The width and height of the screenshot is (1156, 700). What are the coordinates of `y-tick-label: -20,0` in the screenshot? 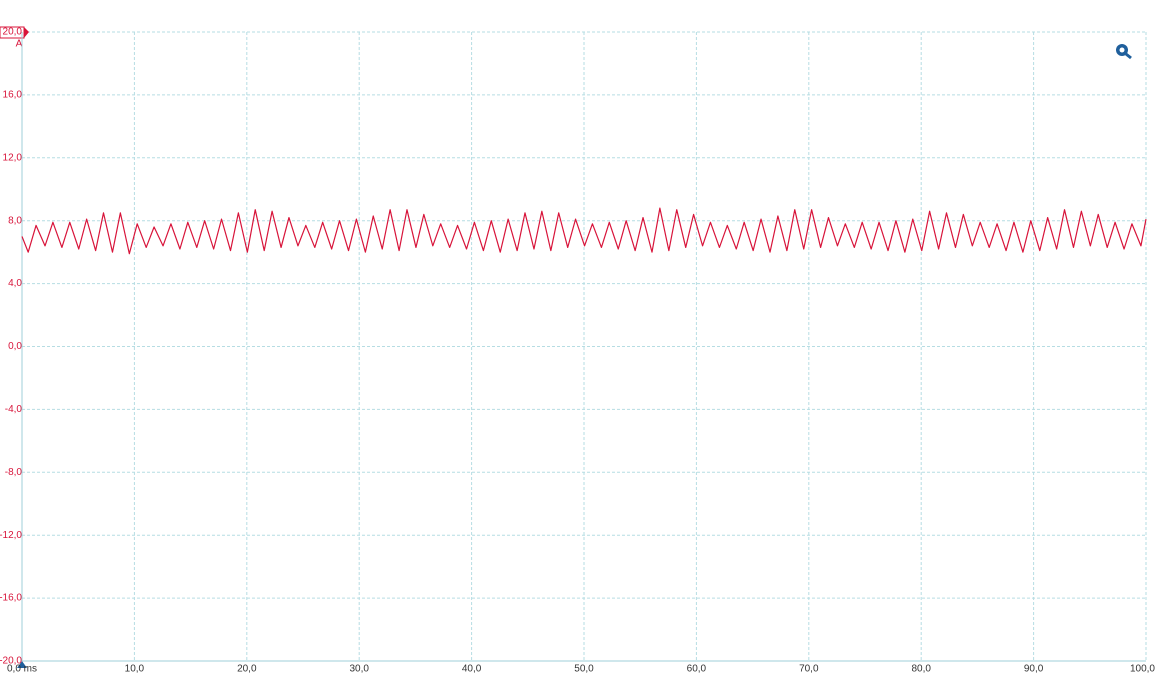 It's located at (11, 661).